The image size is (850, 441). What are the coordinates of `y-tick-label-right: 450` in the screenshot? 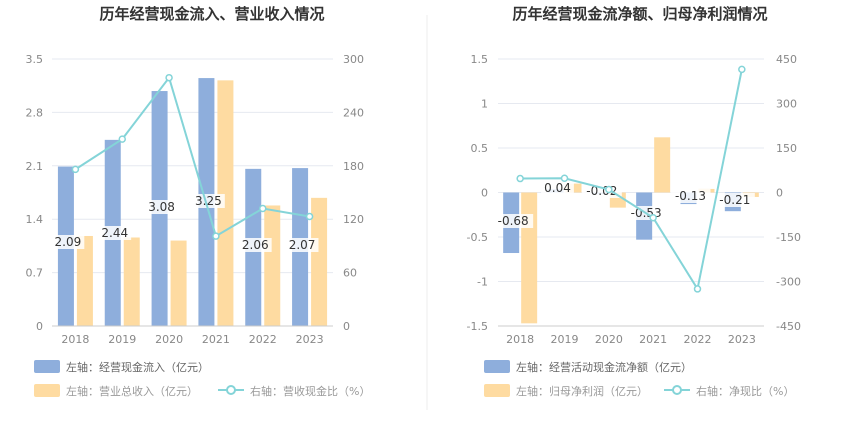 It's located at (786, 59).